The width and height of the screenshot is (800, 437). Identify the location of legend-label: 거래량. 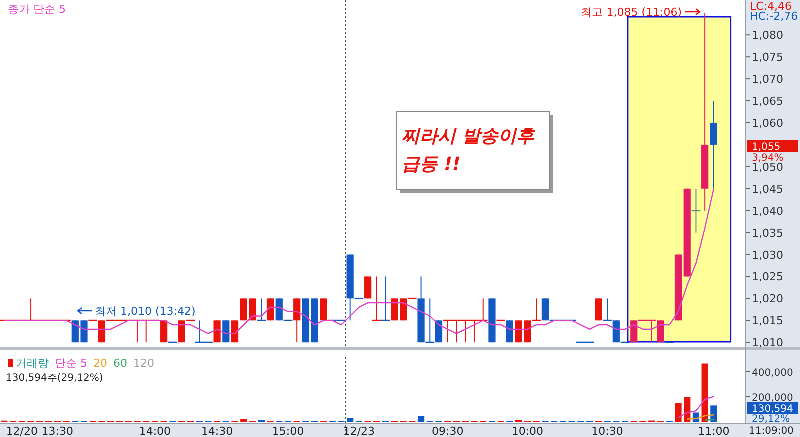
(32, 363).